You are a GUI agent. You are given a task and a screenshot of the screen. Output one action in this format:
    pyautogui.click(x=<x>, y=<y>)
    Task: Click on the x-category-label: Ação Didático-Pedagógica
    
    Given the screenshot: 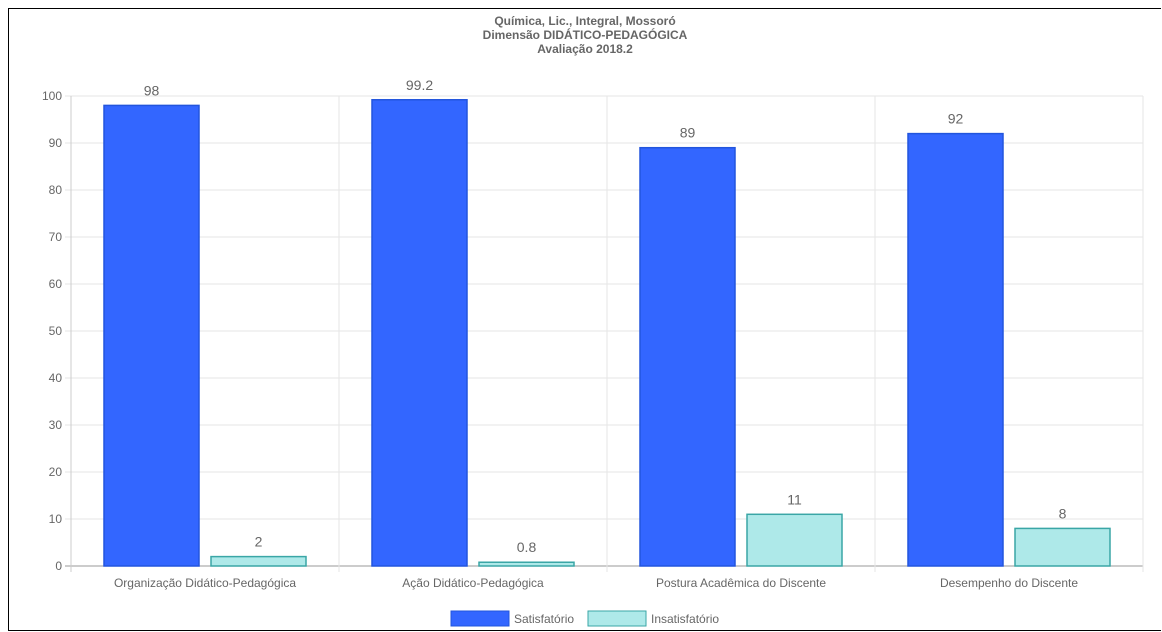 What is the action you would take?
    pyautogui.click(x=473, y=583)
    